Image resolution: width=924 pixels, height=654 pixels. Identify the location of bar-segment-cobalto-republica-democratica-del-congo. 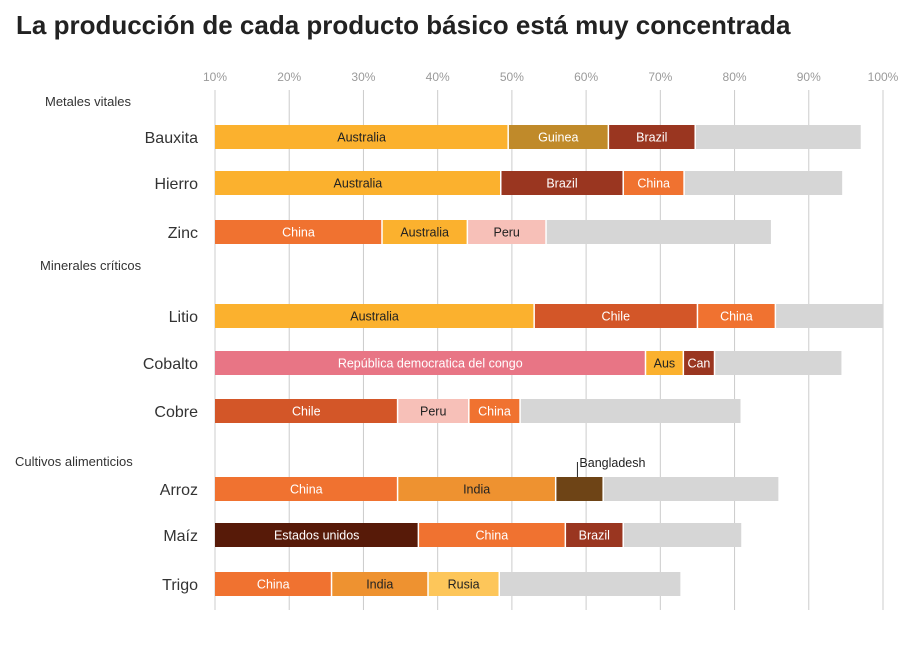
(430, 363).